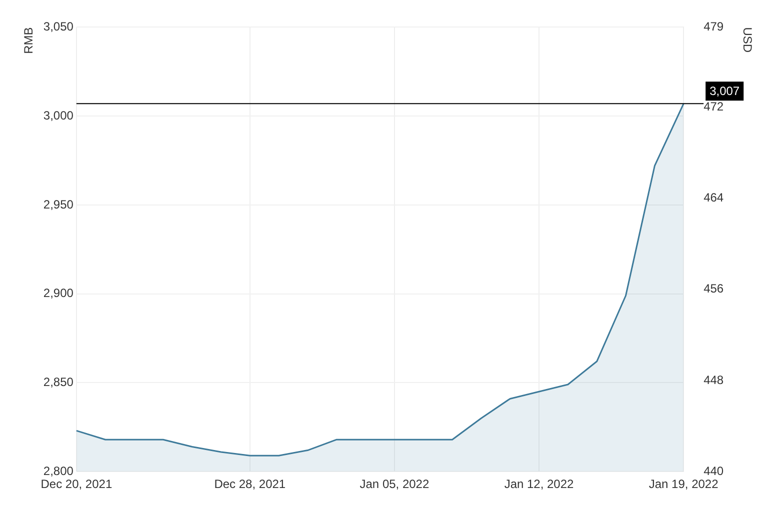 This screenshot has height=508, width=776. What do you see at coordinates (714, 289) in the screenshot?
I see `y2-tick-label: 456` at bounding box center [714, 289].